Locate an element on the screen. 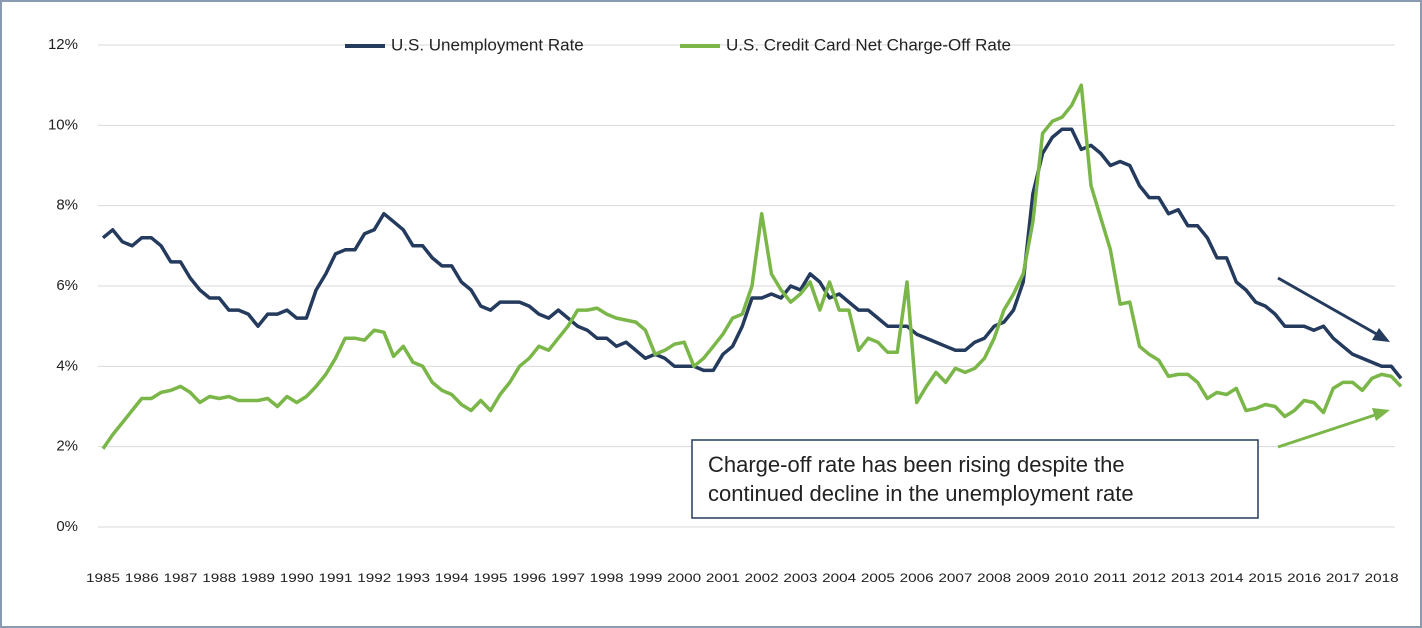 This screenshot has width=1422, height=628. legend-label: U.S. Credit Card Net Charge-Off Rate is located at coordinates (868, 44).